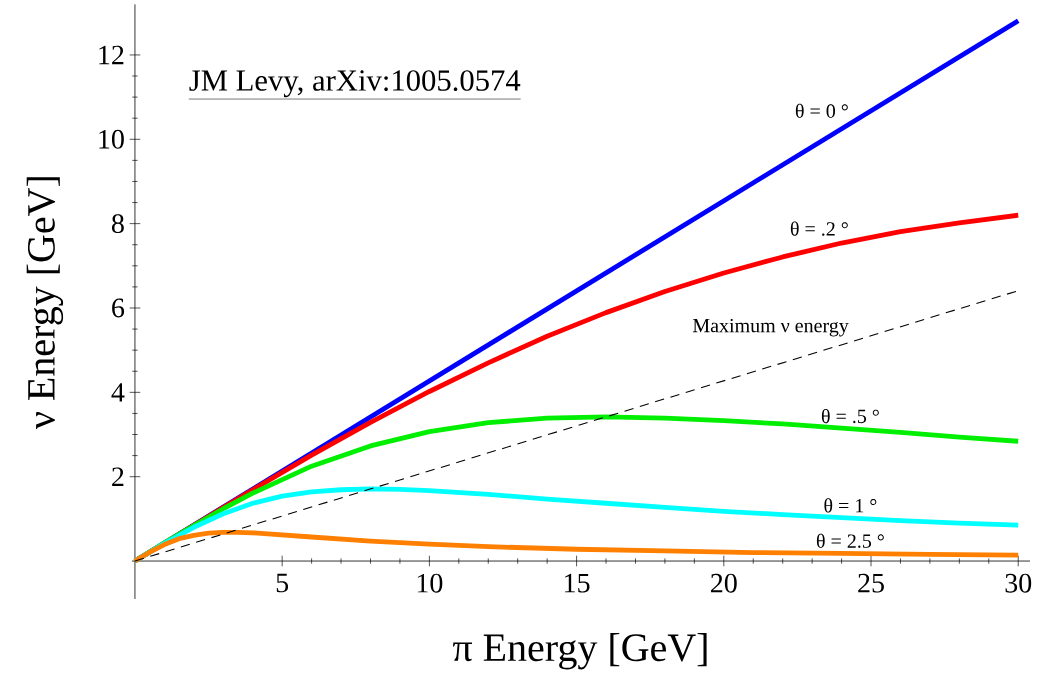 Image resolution: width=1038 pixels, height=675 pixels. Describe the element at coordinates (850, 416) in the screenshot. I see `series-label: θ = .5 °` at that location.